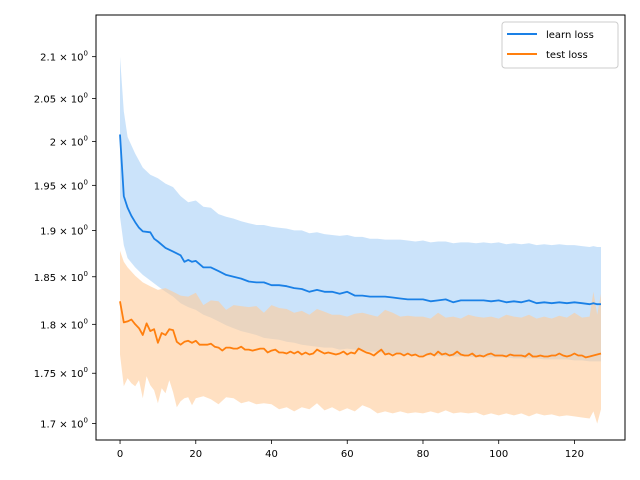 The height and width of the screenshot is (480, 640). I want to click on x-tick-label: 0, so click(120, 454).